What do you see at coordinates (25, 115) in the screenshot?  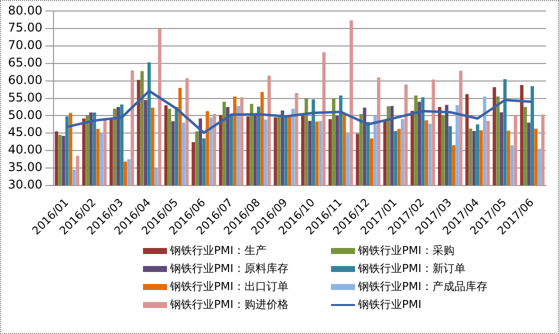 I see `y-tick-label: 50.00` at bounding box center [25, 115].